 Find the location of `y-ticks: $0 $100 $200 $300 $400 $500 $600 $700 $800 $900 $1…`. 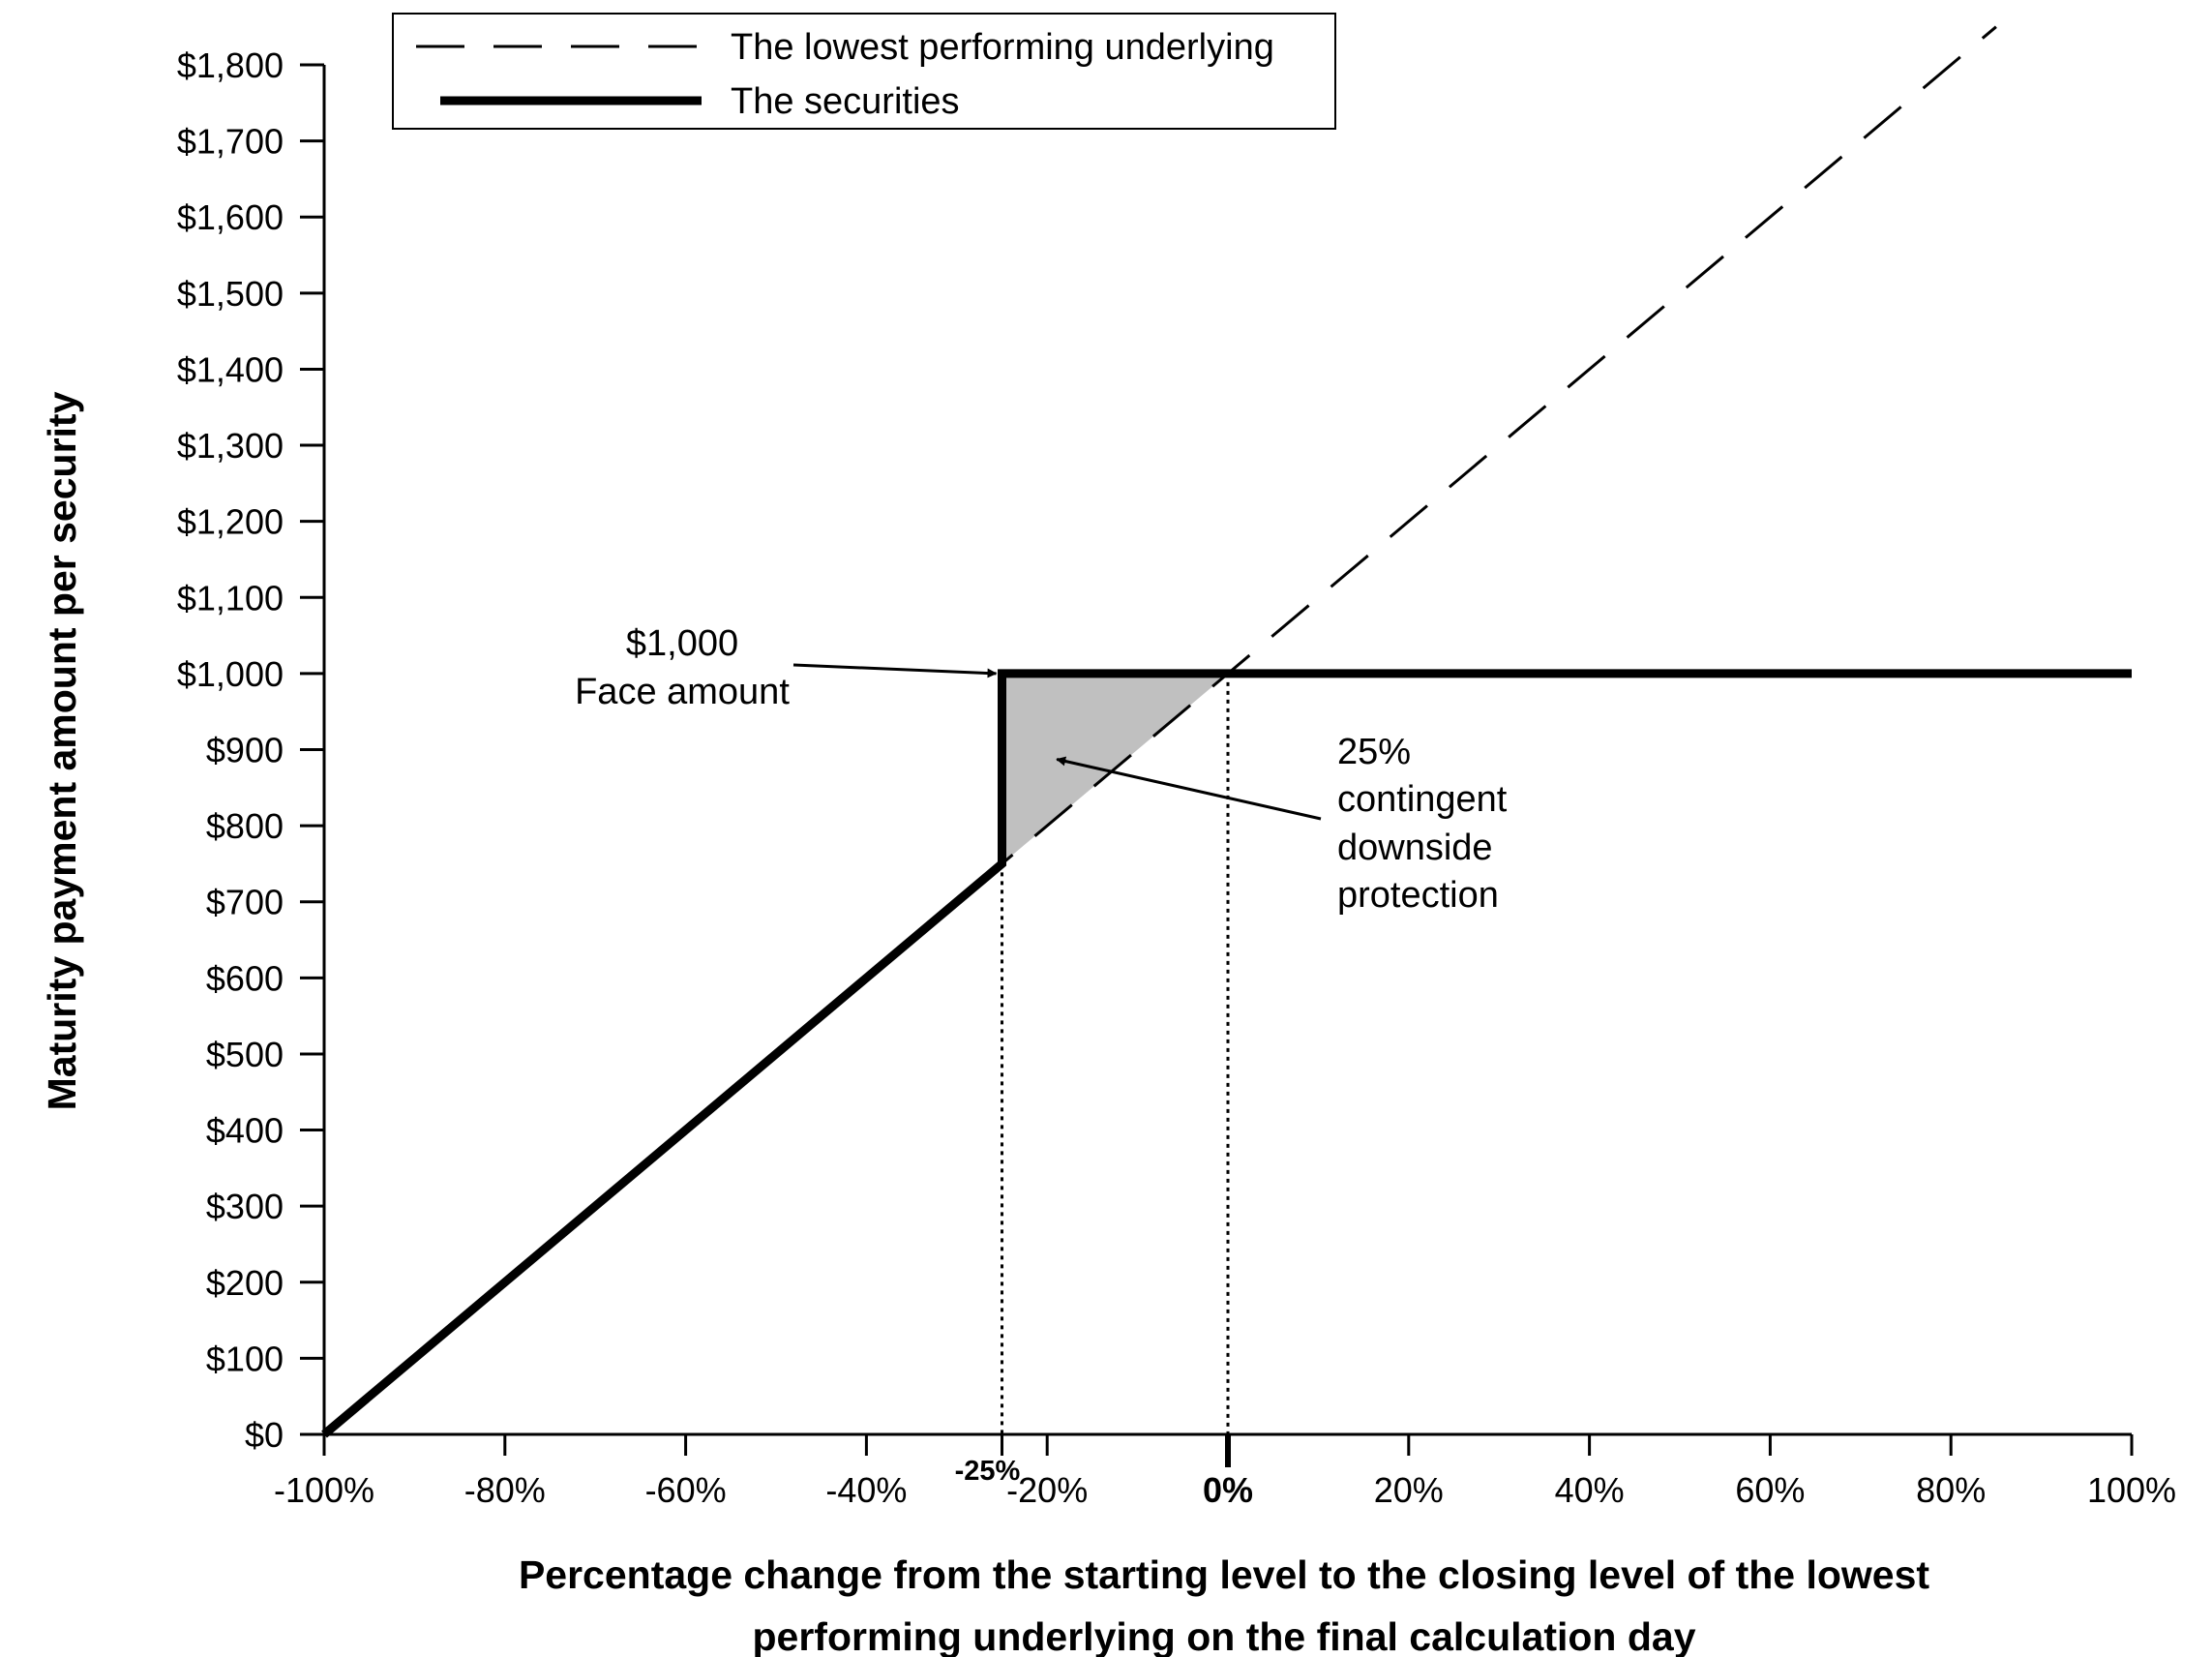

y-ticks: $0 $100 $200 $300 $400 $500 $600 $700 $800 $900 $1… is located at coordinates (250, 750).